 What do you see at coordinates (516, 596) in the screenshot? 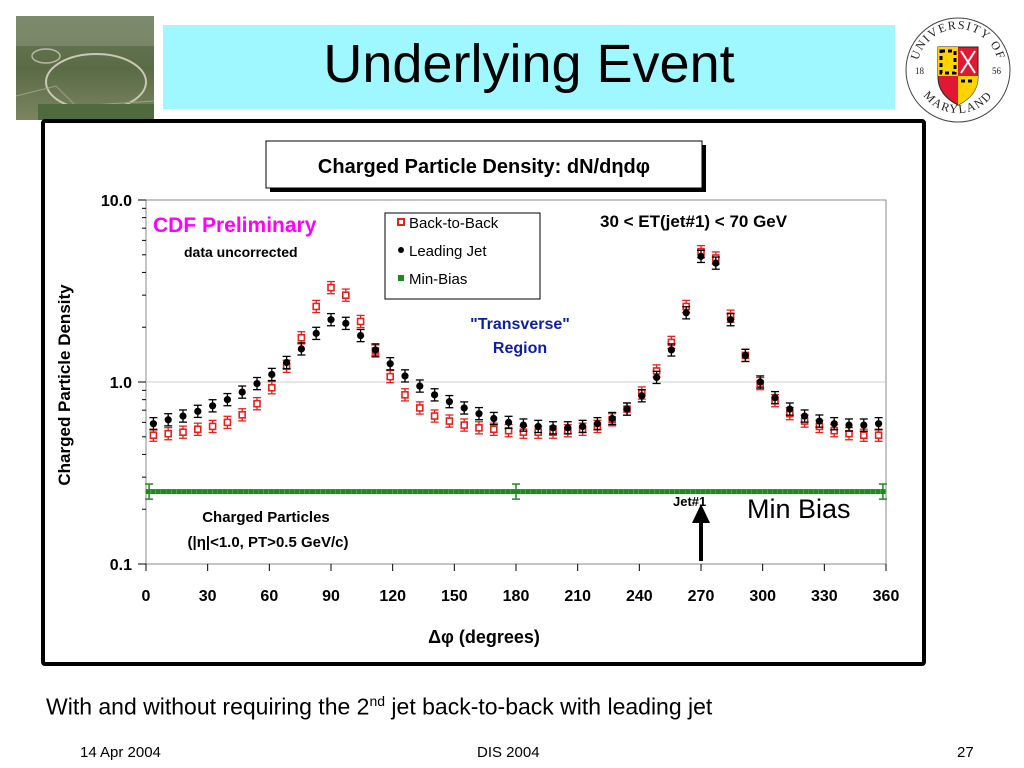
I see `x-tick-label: 180` at bounding box center [516, 596].